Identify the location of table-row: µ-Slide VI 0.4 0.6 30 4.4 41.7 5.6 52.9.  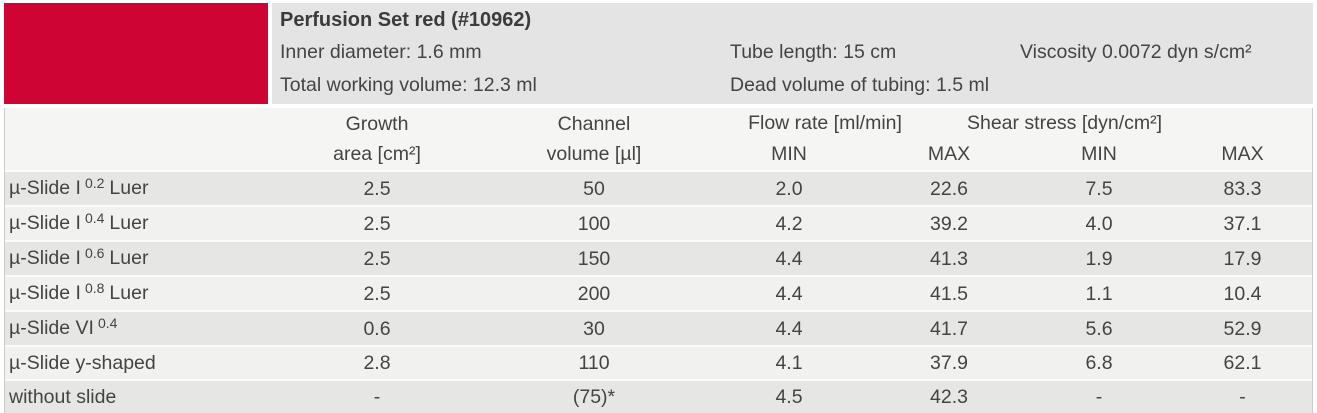
(658, 328).